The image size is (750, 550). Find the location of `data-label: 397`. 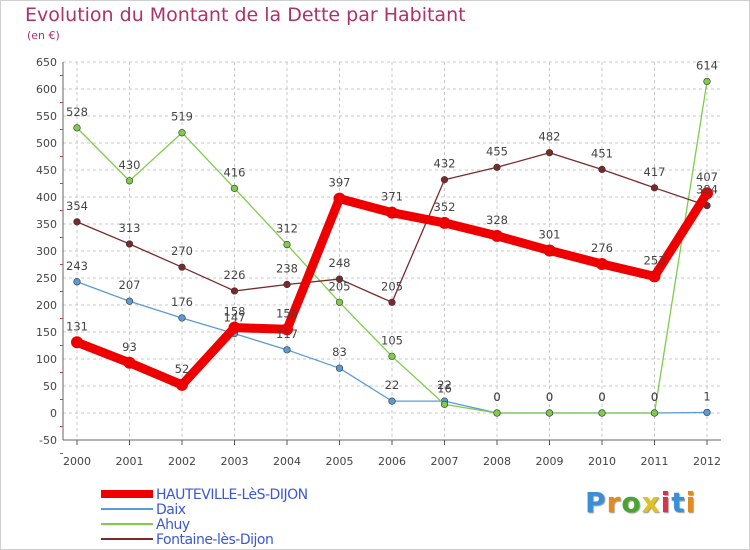

data-label: 397 is located at coordinates (340, 183).